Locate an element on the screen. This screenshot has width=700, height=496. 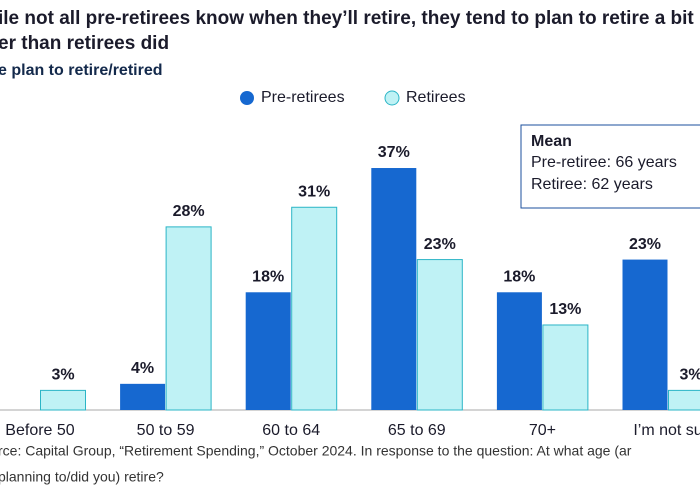
x-tick-label: Before 50 is located at coordinates (39, 430).